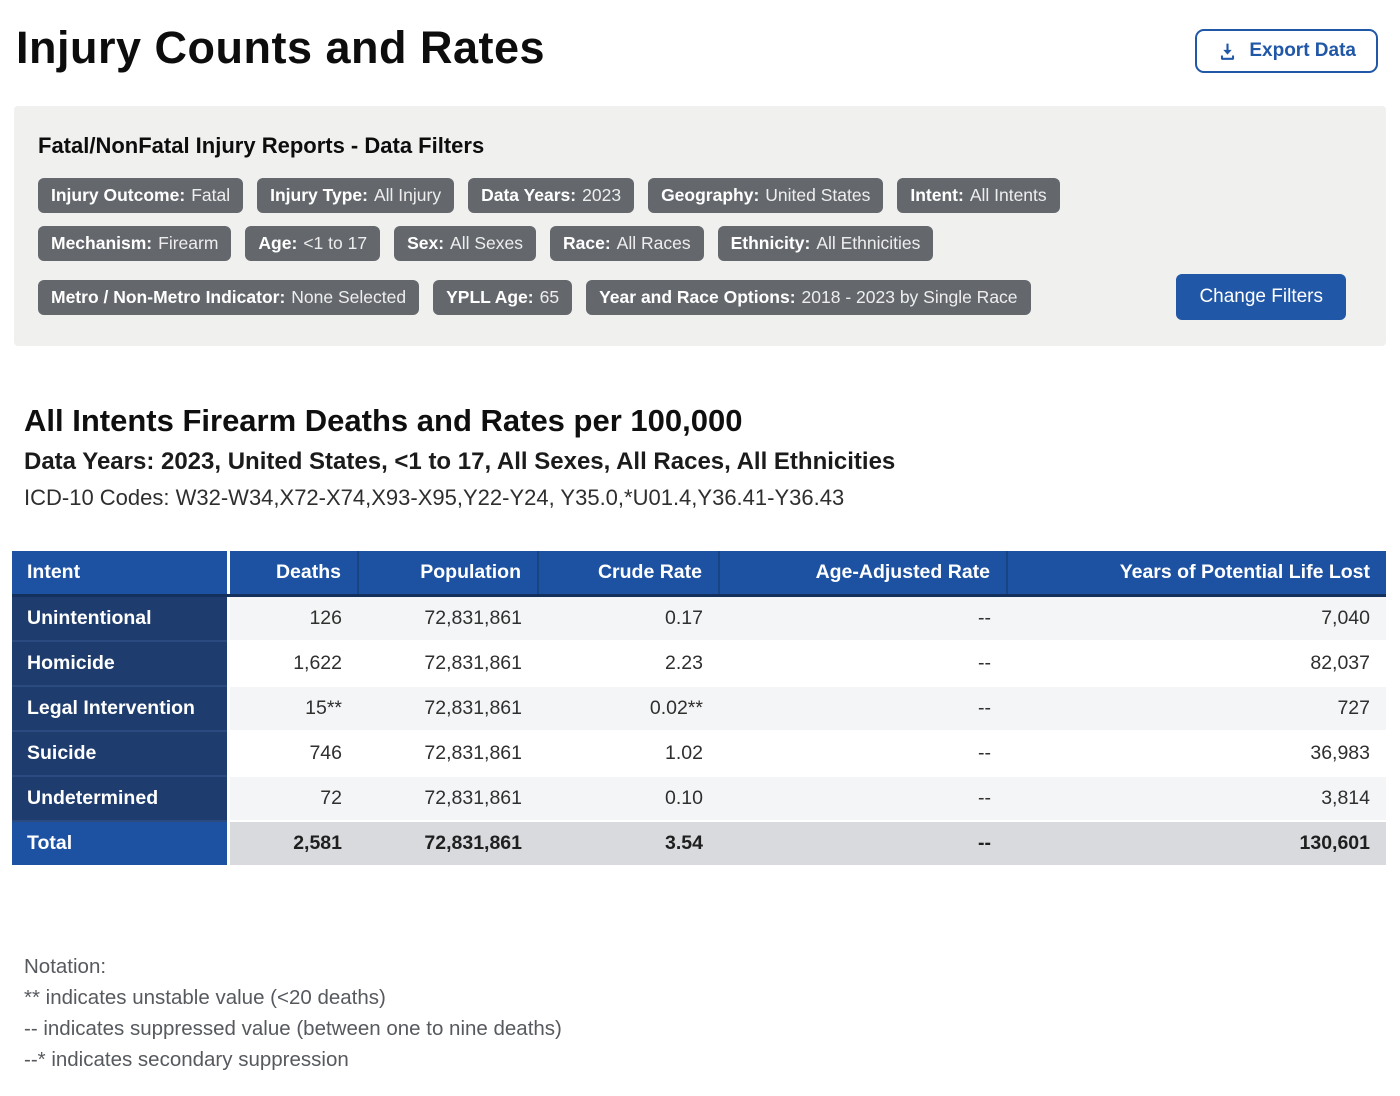 The width and height of the screenshot is (1400, 1096). What do you see at coordinates (503, 297) in the screenshot?
I see `filter-chip-ypll-age: YPLL Age: 65` at bounding box center [503, 297].